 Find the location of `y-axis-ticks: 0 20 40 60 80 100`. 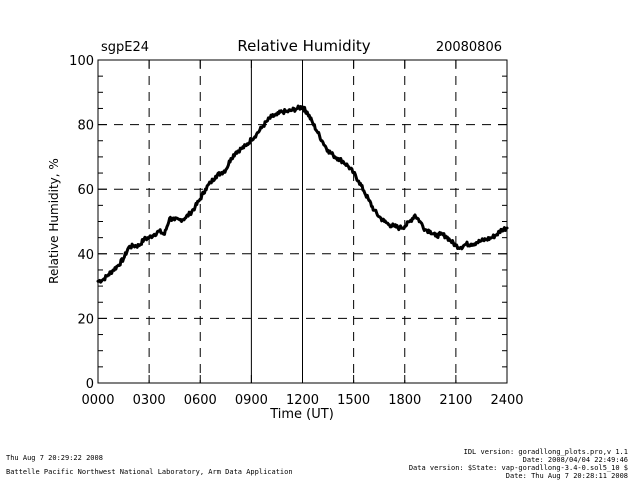

y-axis-ticks: 0 20 40 60 80 100 is located at coordinates (81, 223).